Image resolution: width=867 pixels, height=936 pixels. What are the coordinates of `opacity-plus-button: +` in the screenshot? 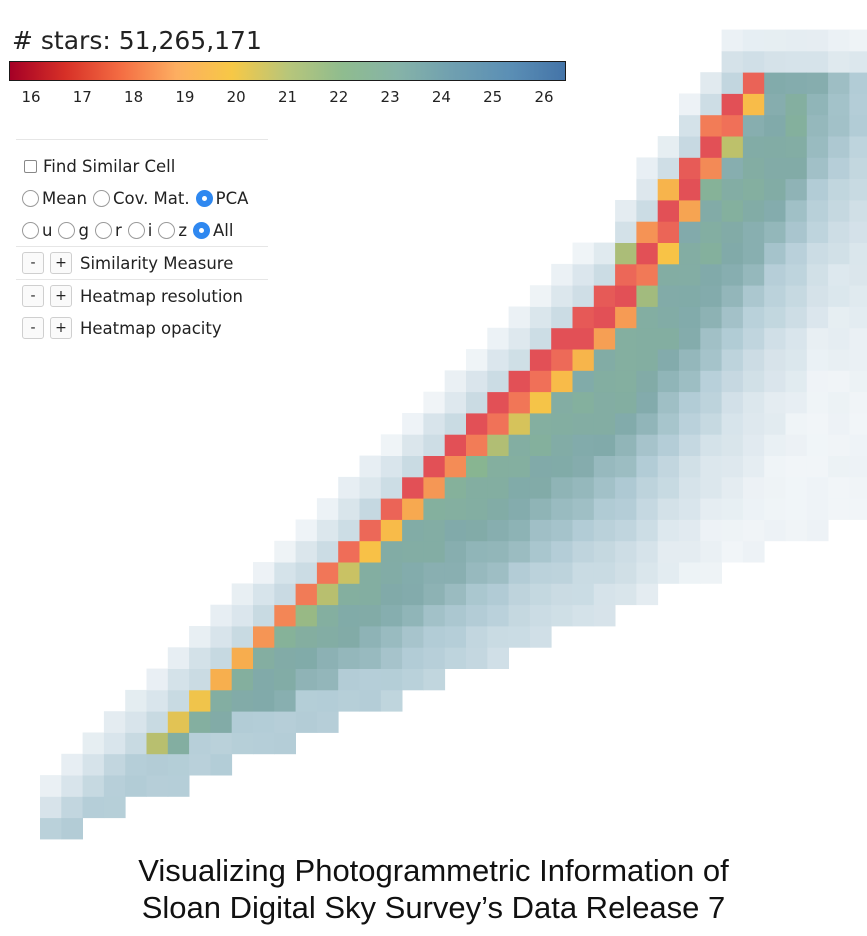 It's located at (61, 328).